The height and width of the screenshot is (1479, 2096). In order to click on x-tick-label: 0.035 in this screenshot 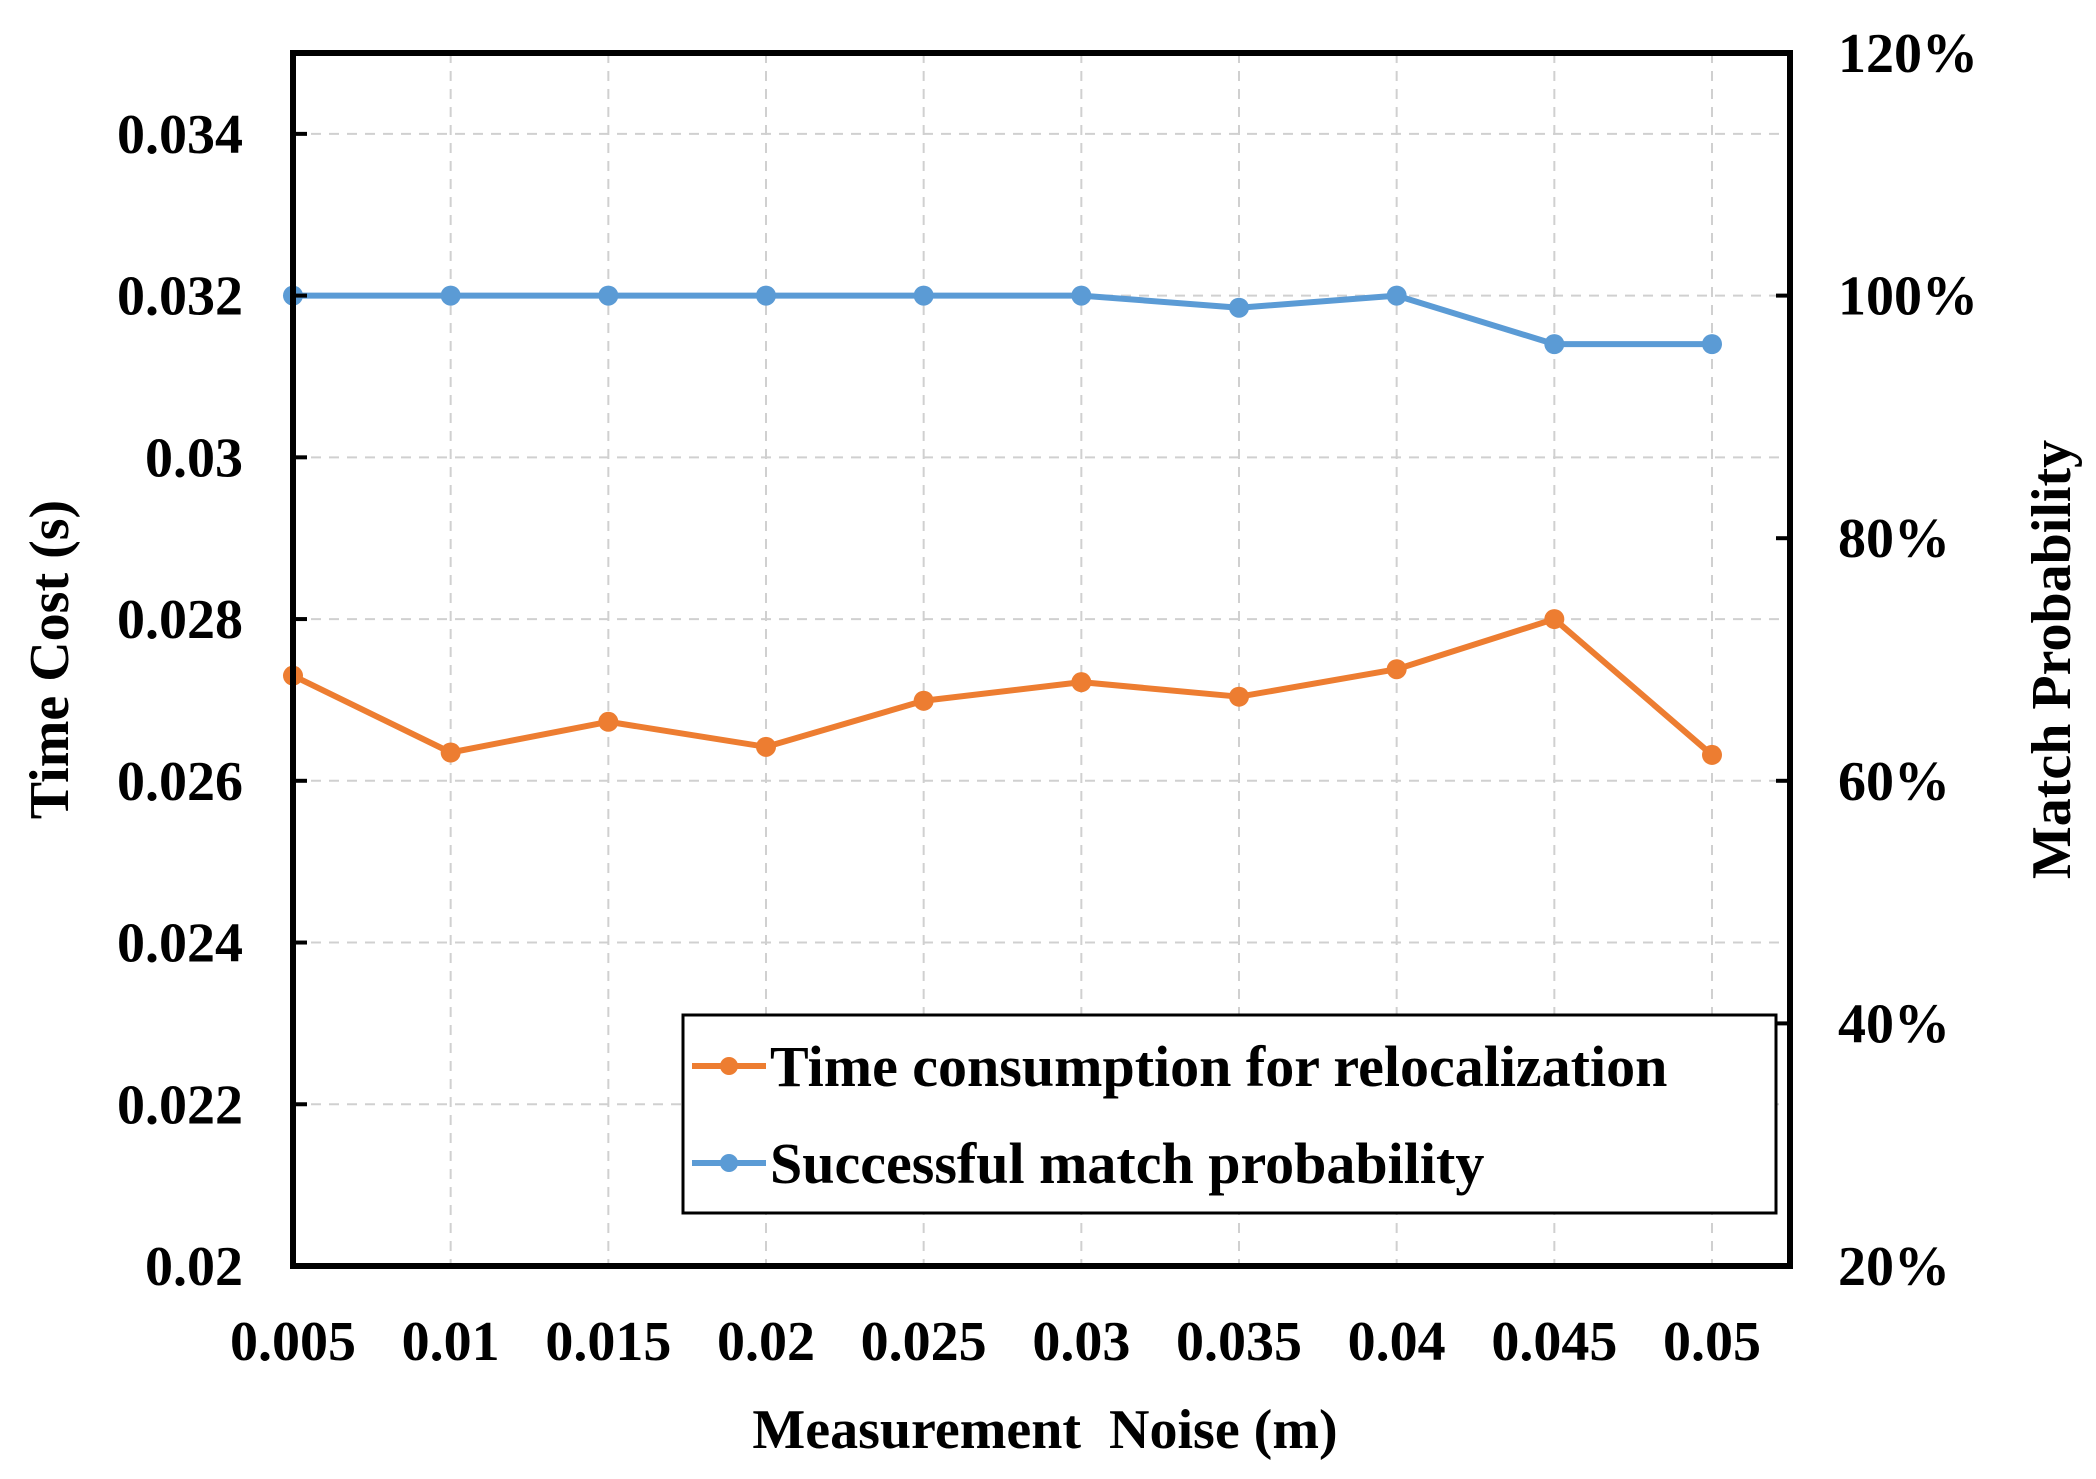, I will do `click(1239, 1342)`.